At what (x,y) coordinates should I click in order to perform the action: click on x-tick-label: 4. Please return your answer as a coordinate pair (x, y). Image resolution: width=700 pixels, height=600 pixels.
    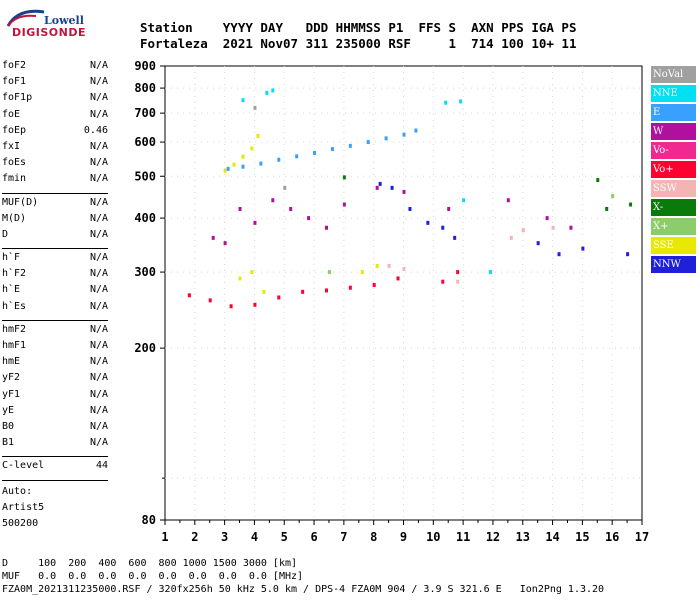
    Looking at the image, I should click on (254, 537).